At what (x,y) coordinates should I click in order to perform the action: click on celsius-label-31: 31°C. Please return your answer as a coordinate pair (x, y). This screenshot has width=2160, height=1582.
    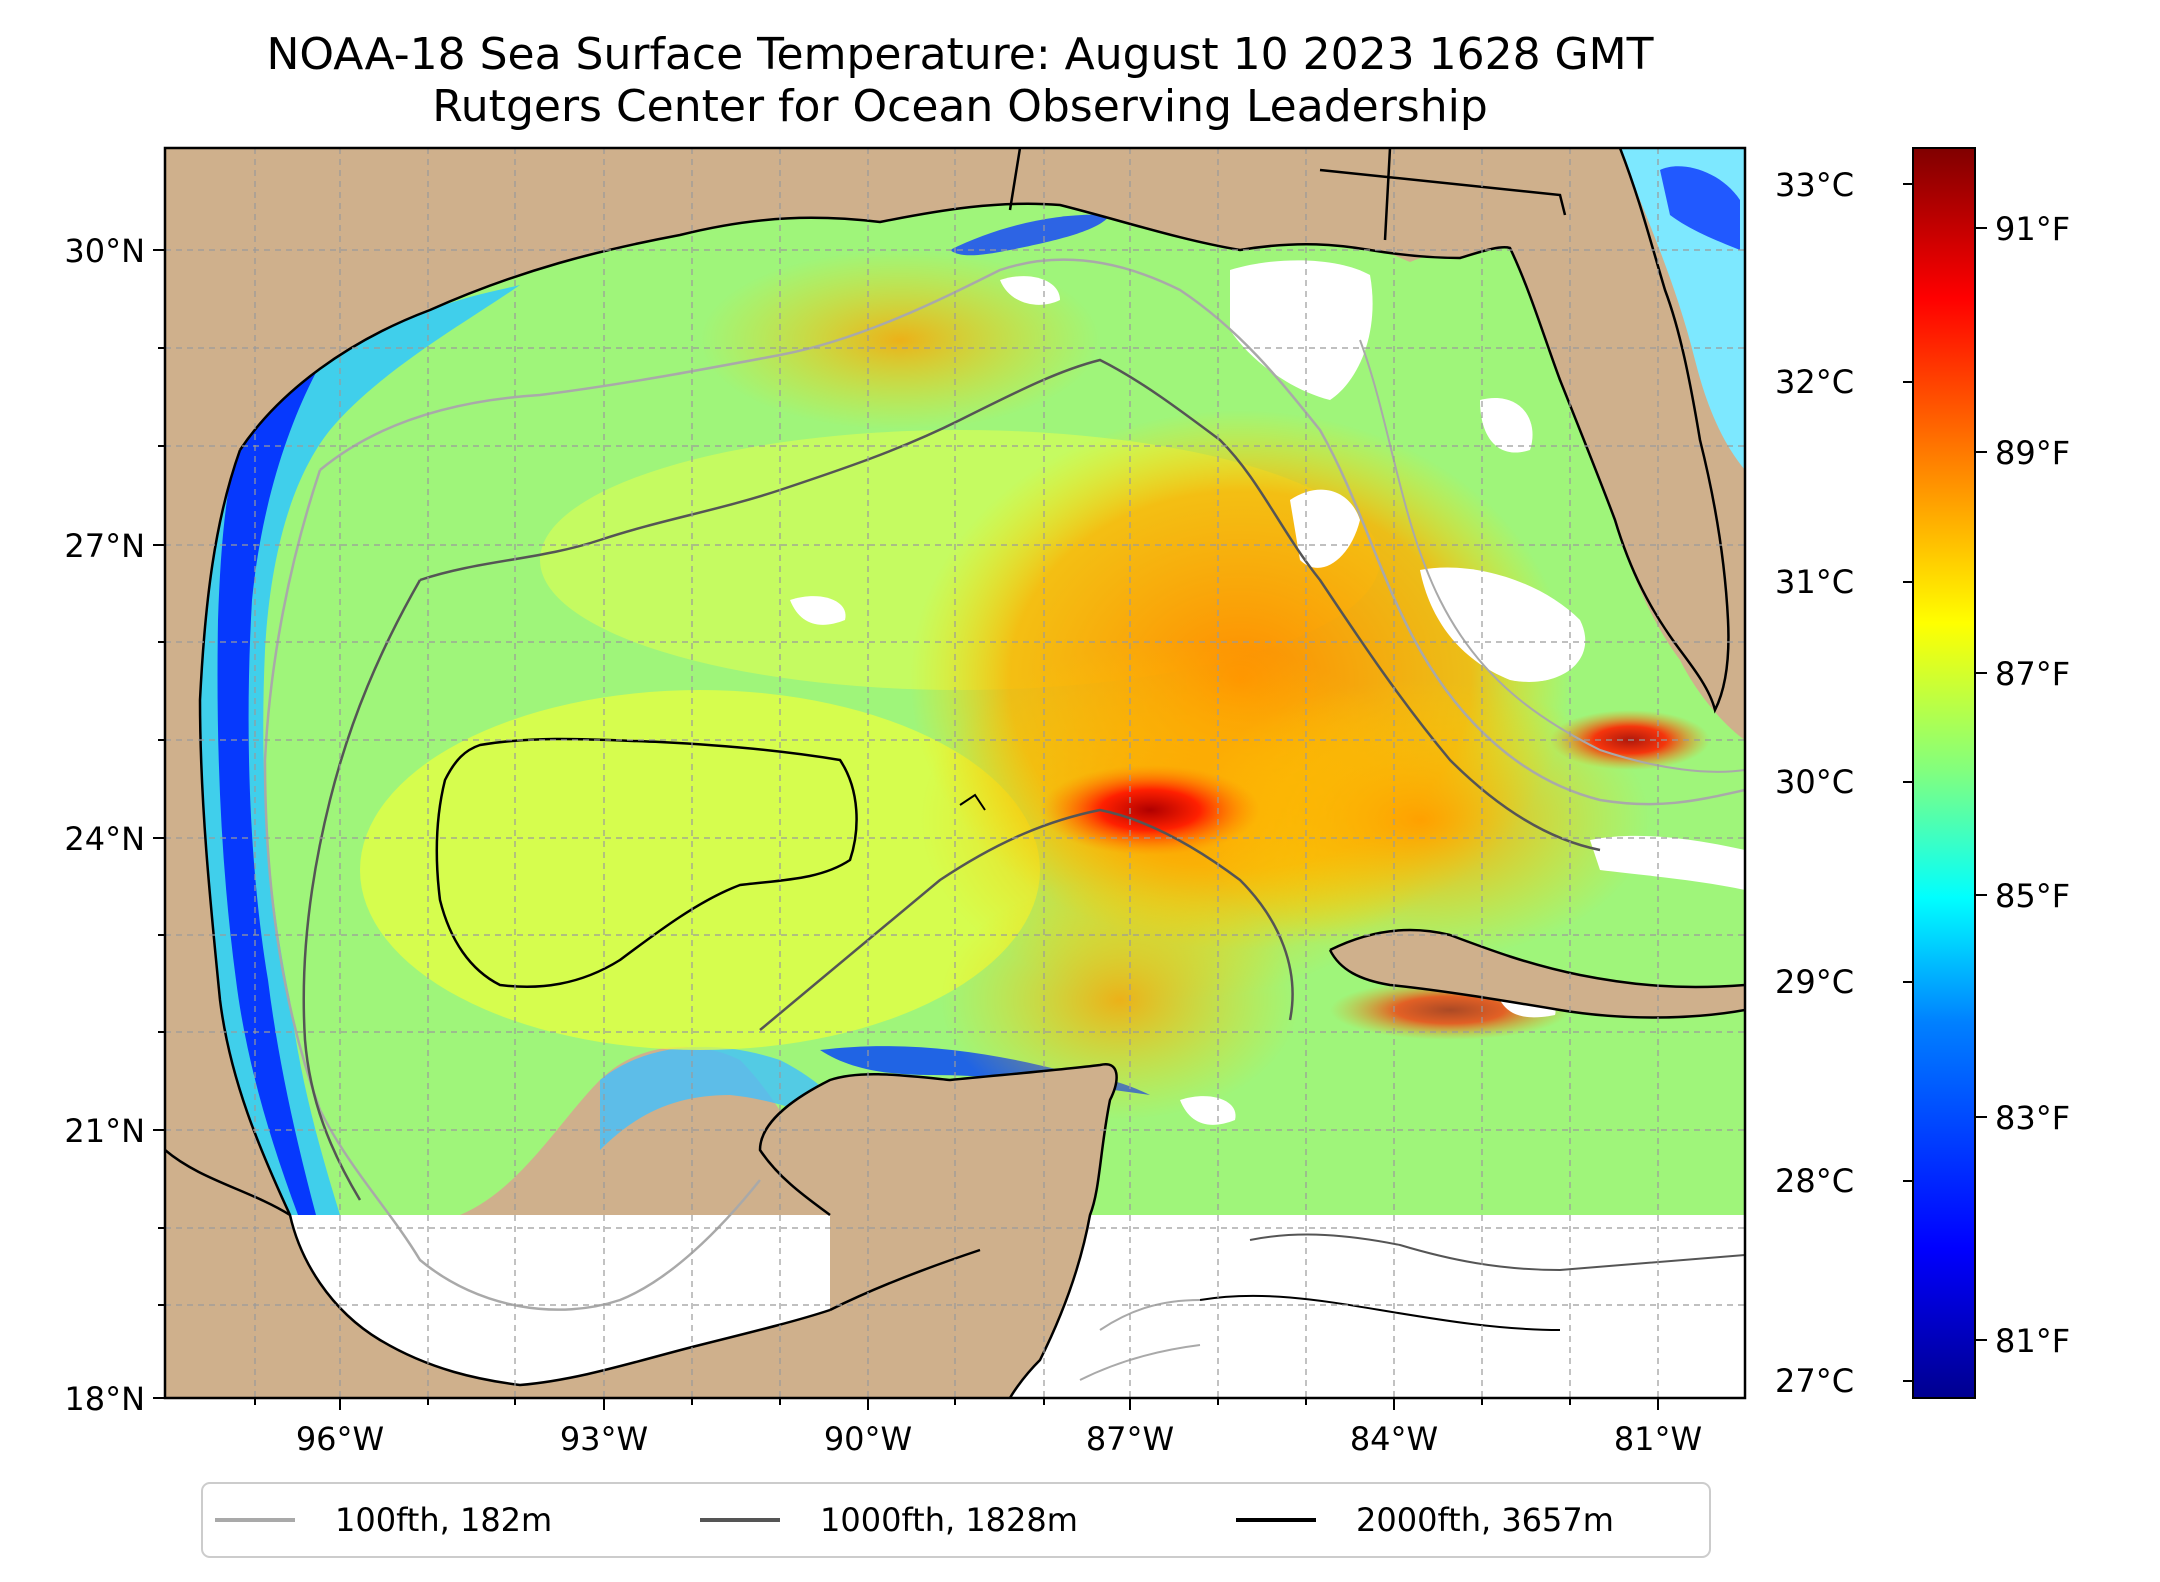
    Looking at the image, I should click on (1814, 582).